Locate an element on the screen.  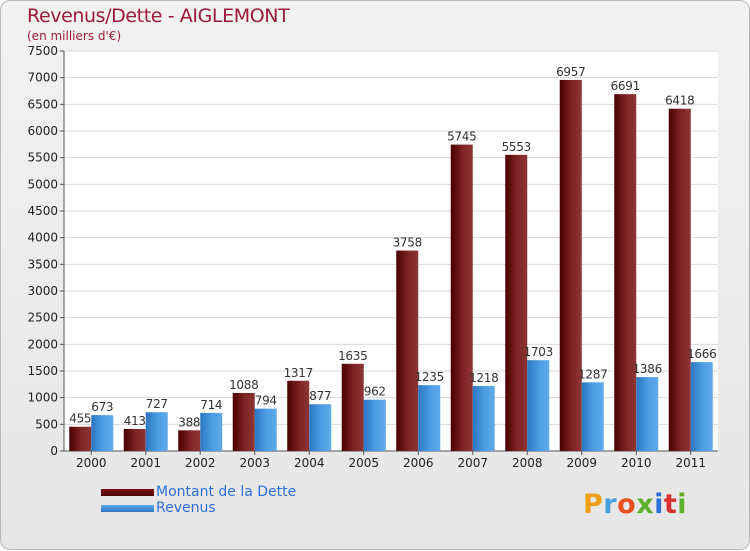
data-label: 714 is located at coordinates (211, 405).